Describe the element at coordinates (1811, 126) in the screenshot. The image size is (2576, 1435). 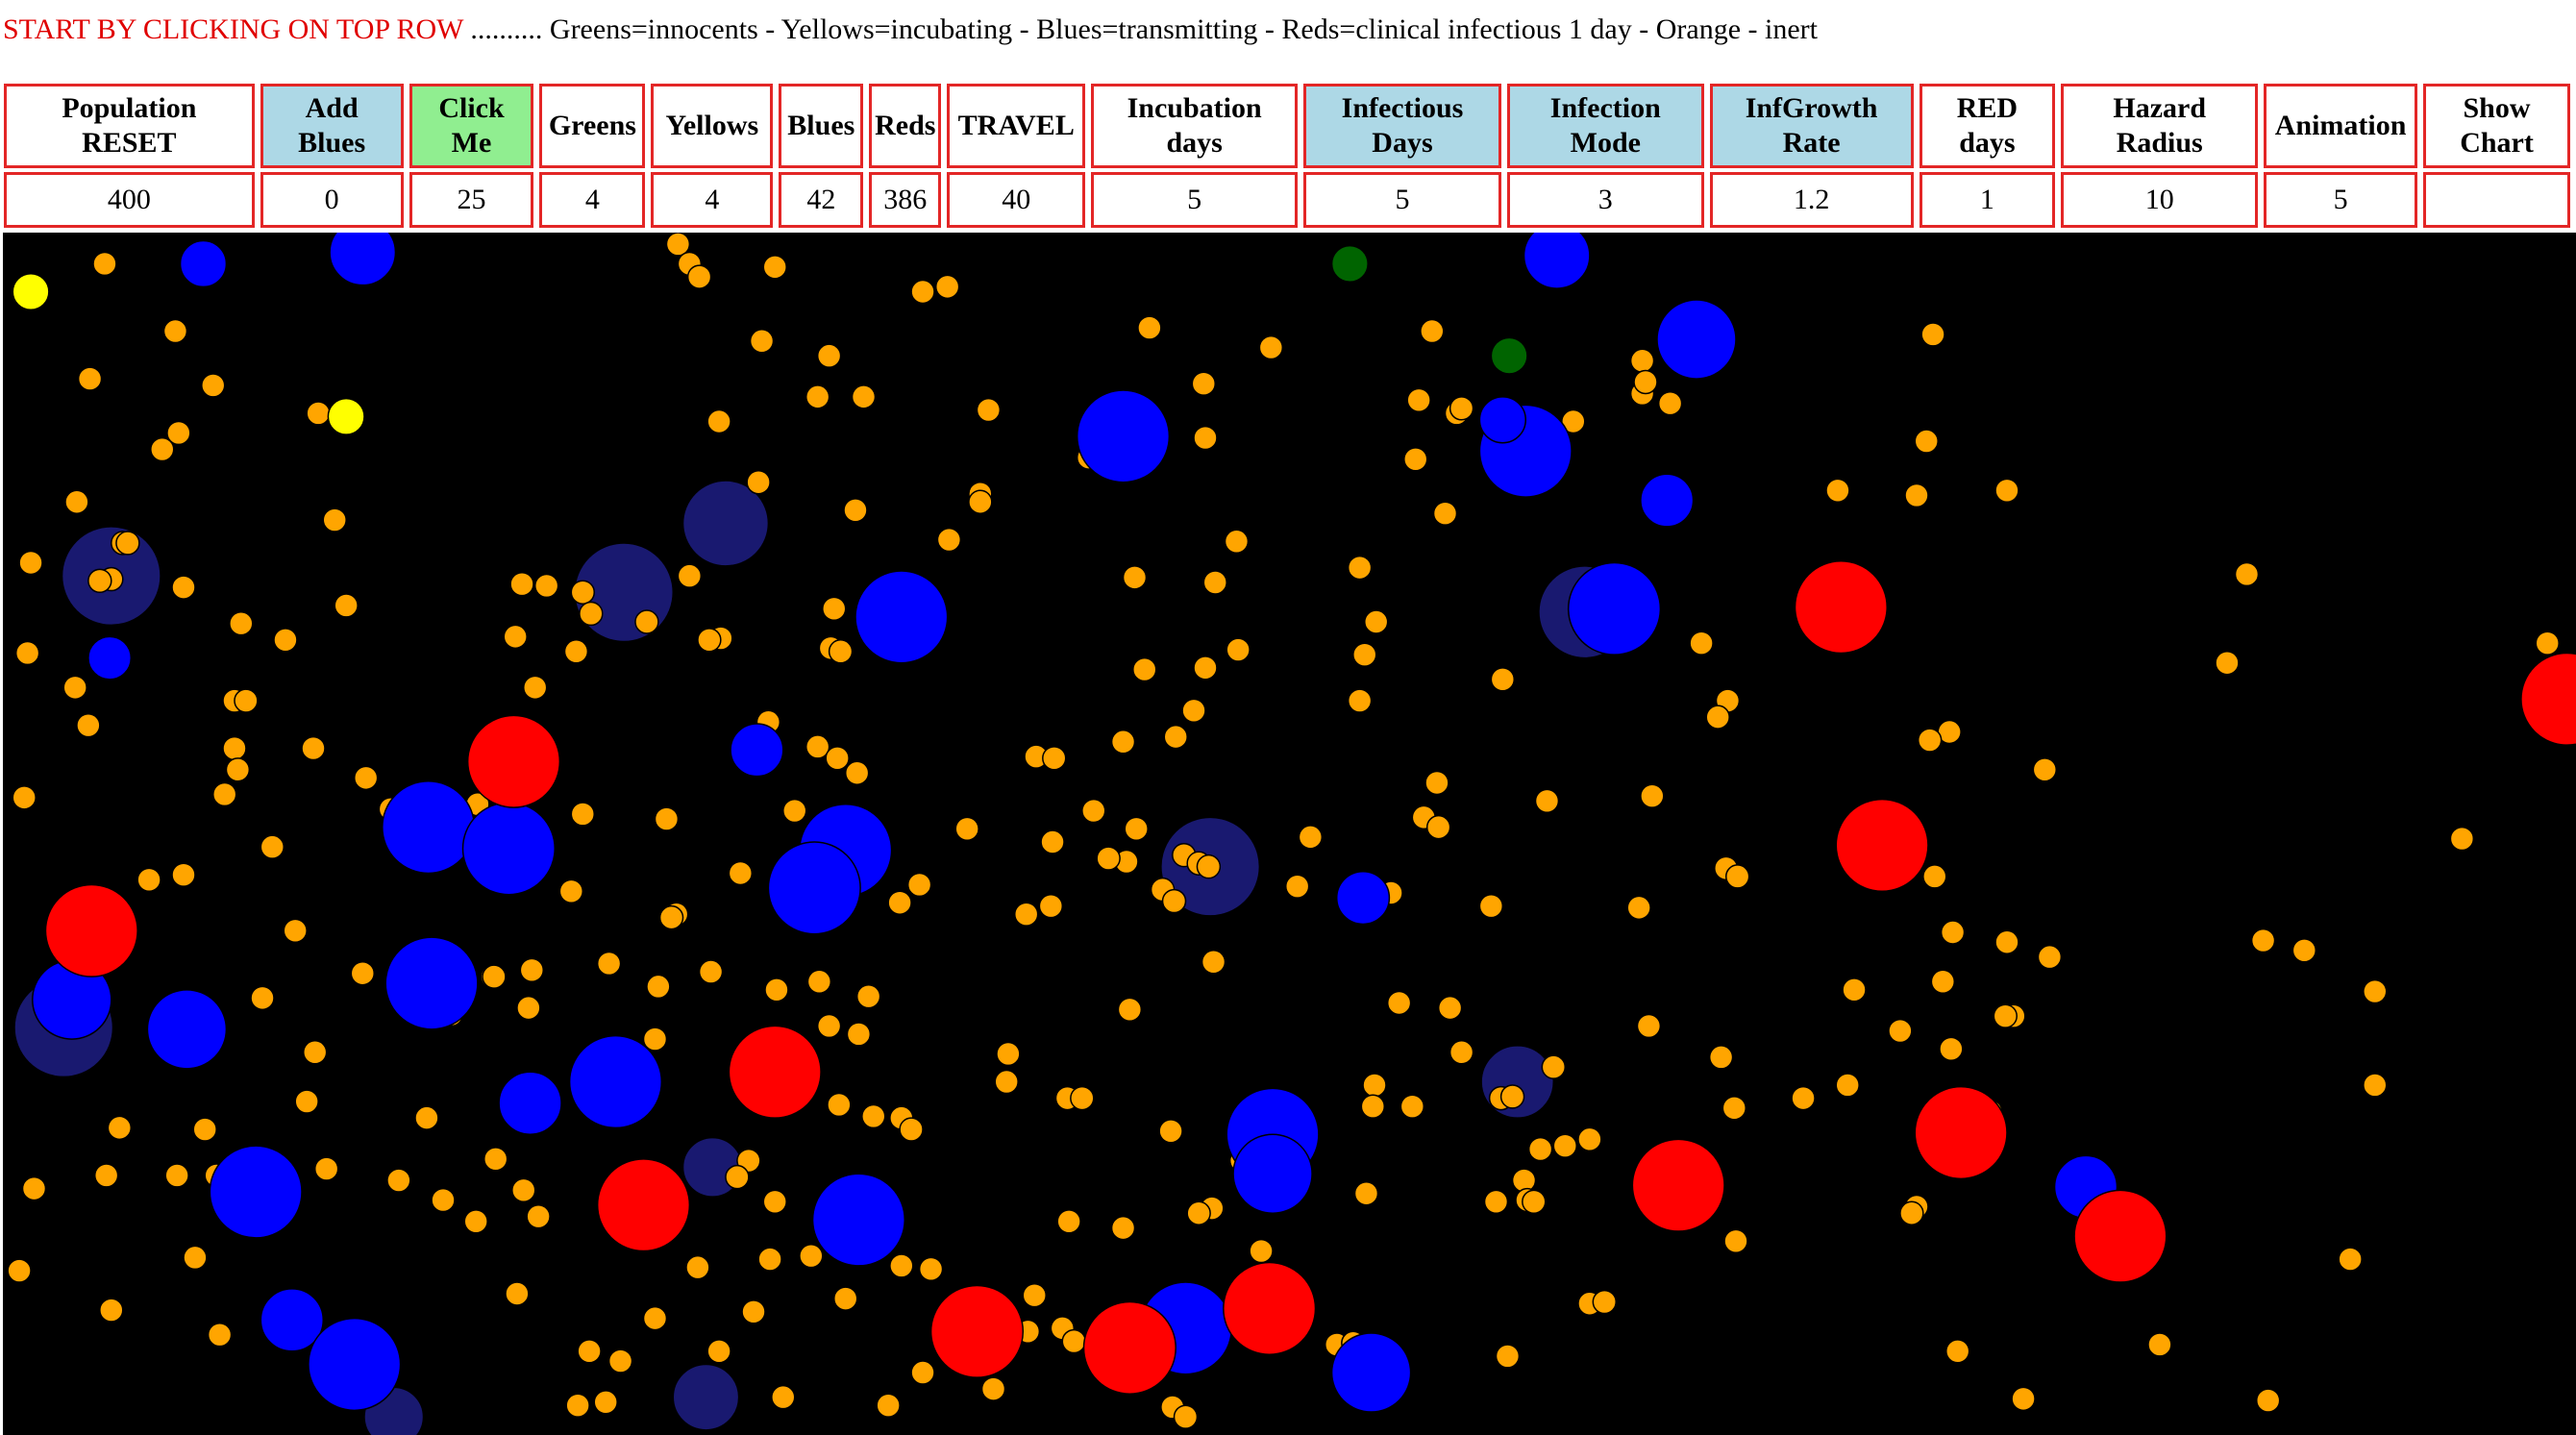
I see `infgrowth-rate-button: InfGrowth Rate` at that location.